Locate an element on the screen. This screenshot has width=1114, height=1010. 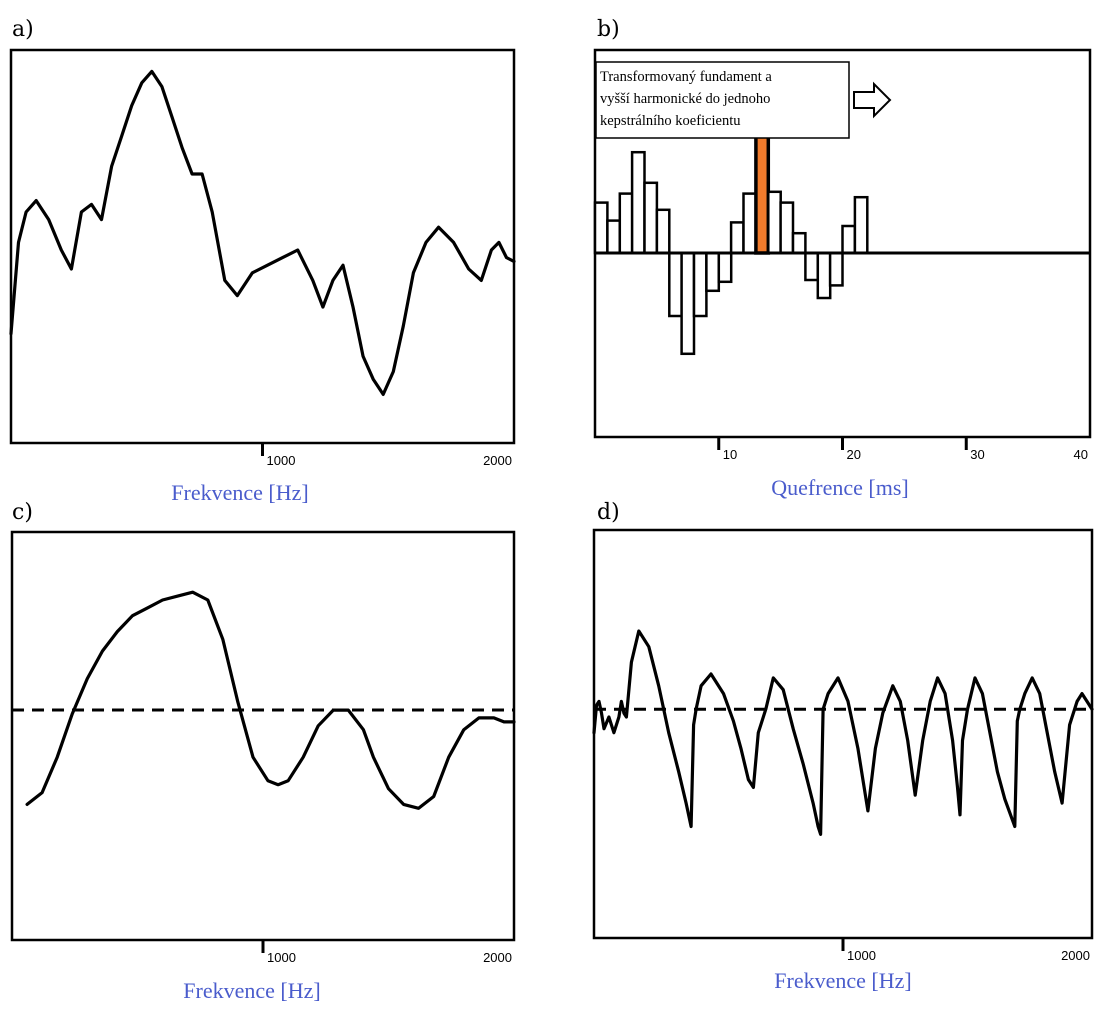
x-tick-label: 20 is located at coordinates (854, 454).